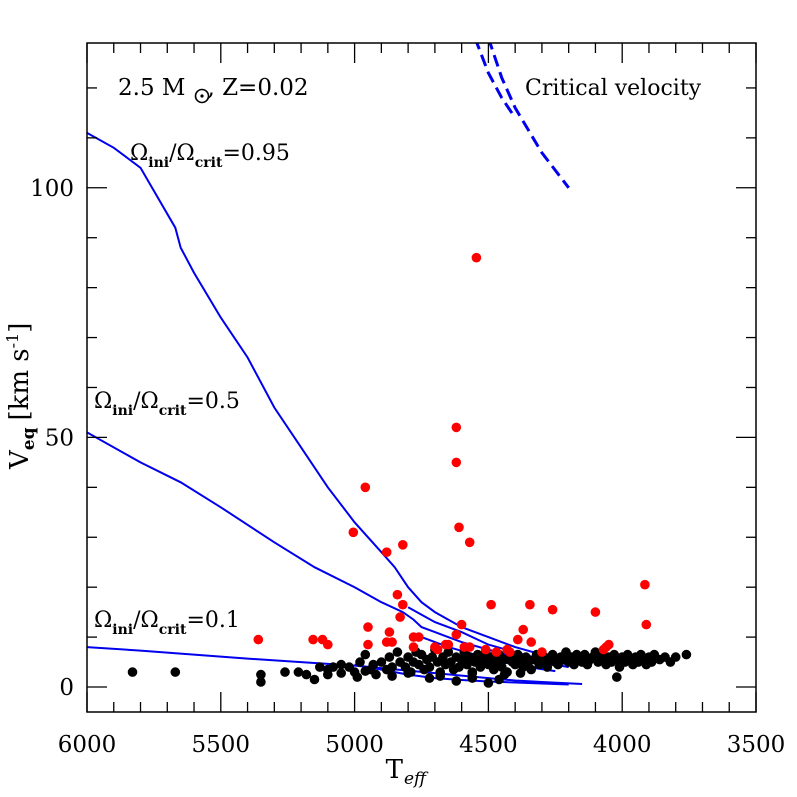 The width and height of the screenshot is (797, 797). Describe the element at coordinates (212, 401) in the screenshot. I see `track-label-05-value: =0.5` at that location.